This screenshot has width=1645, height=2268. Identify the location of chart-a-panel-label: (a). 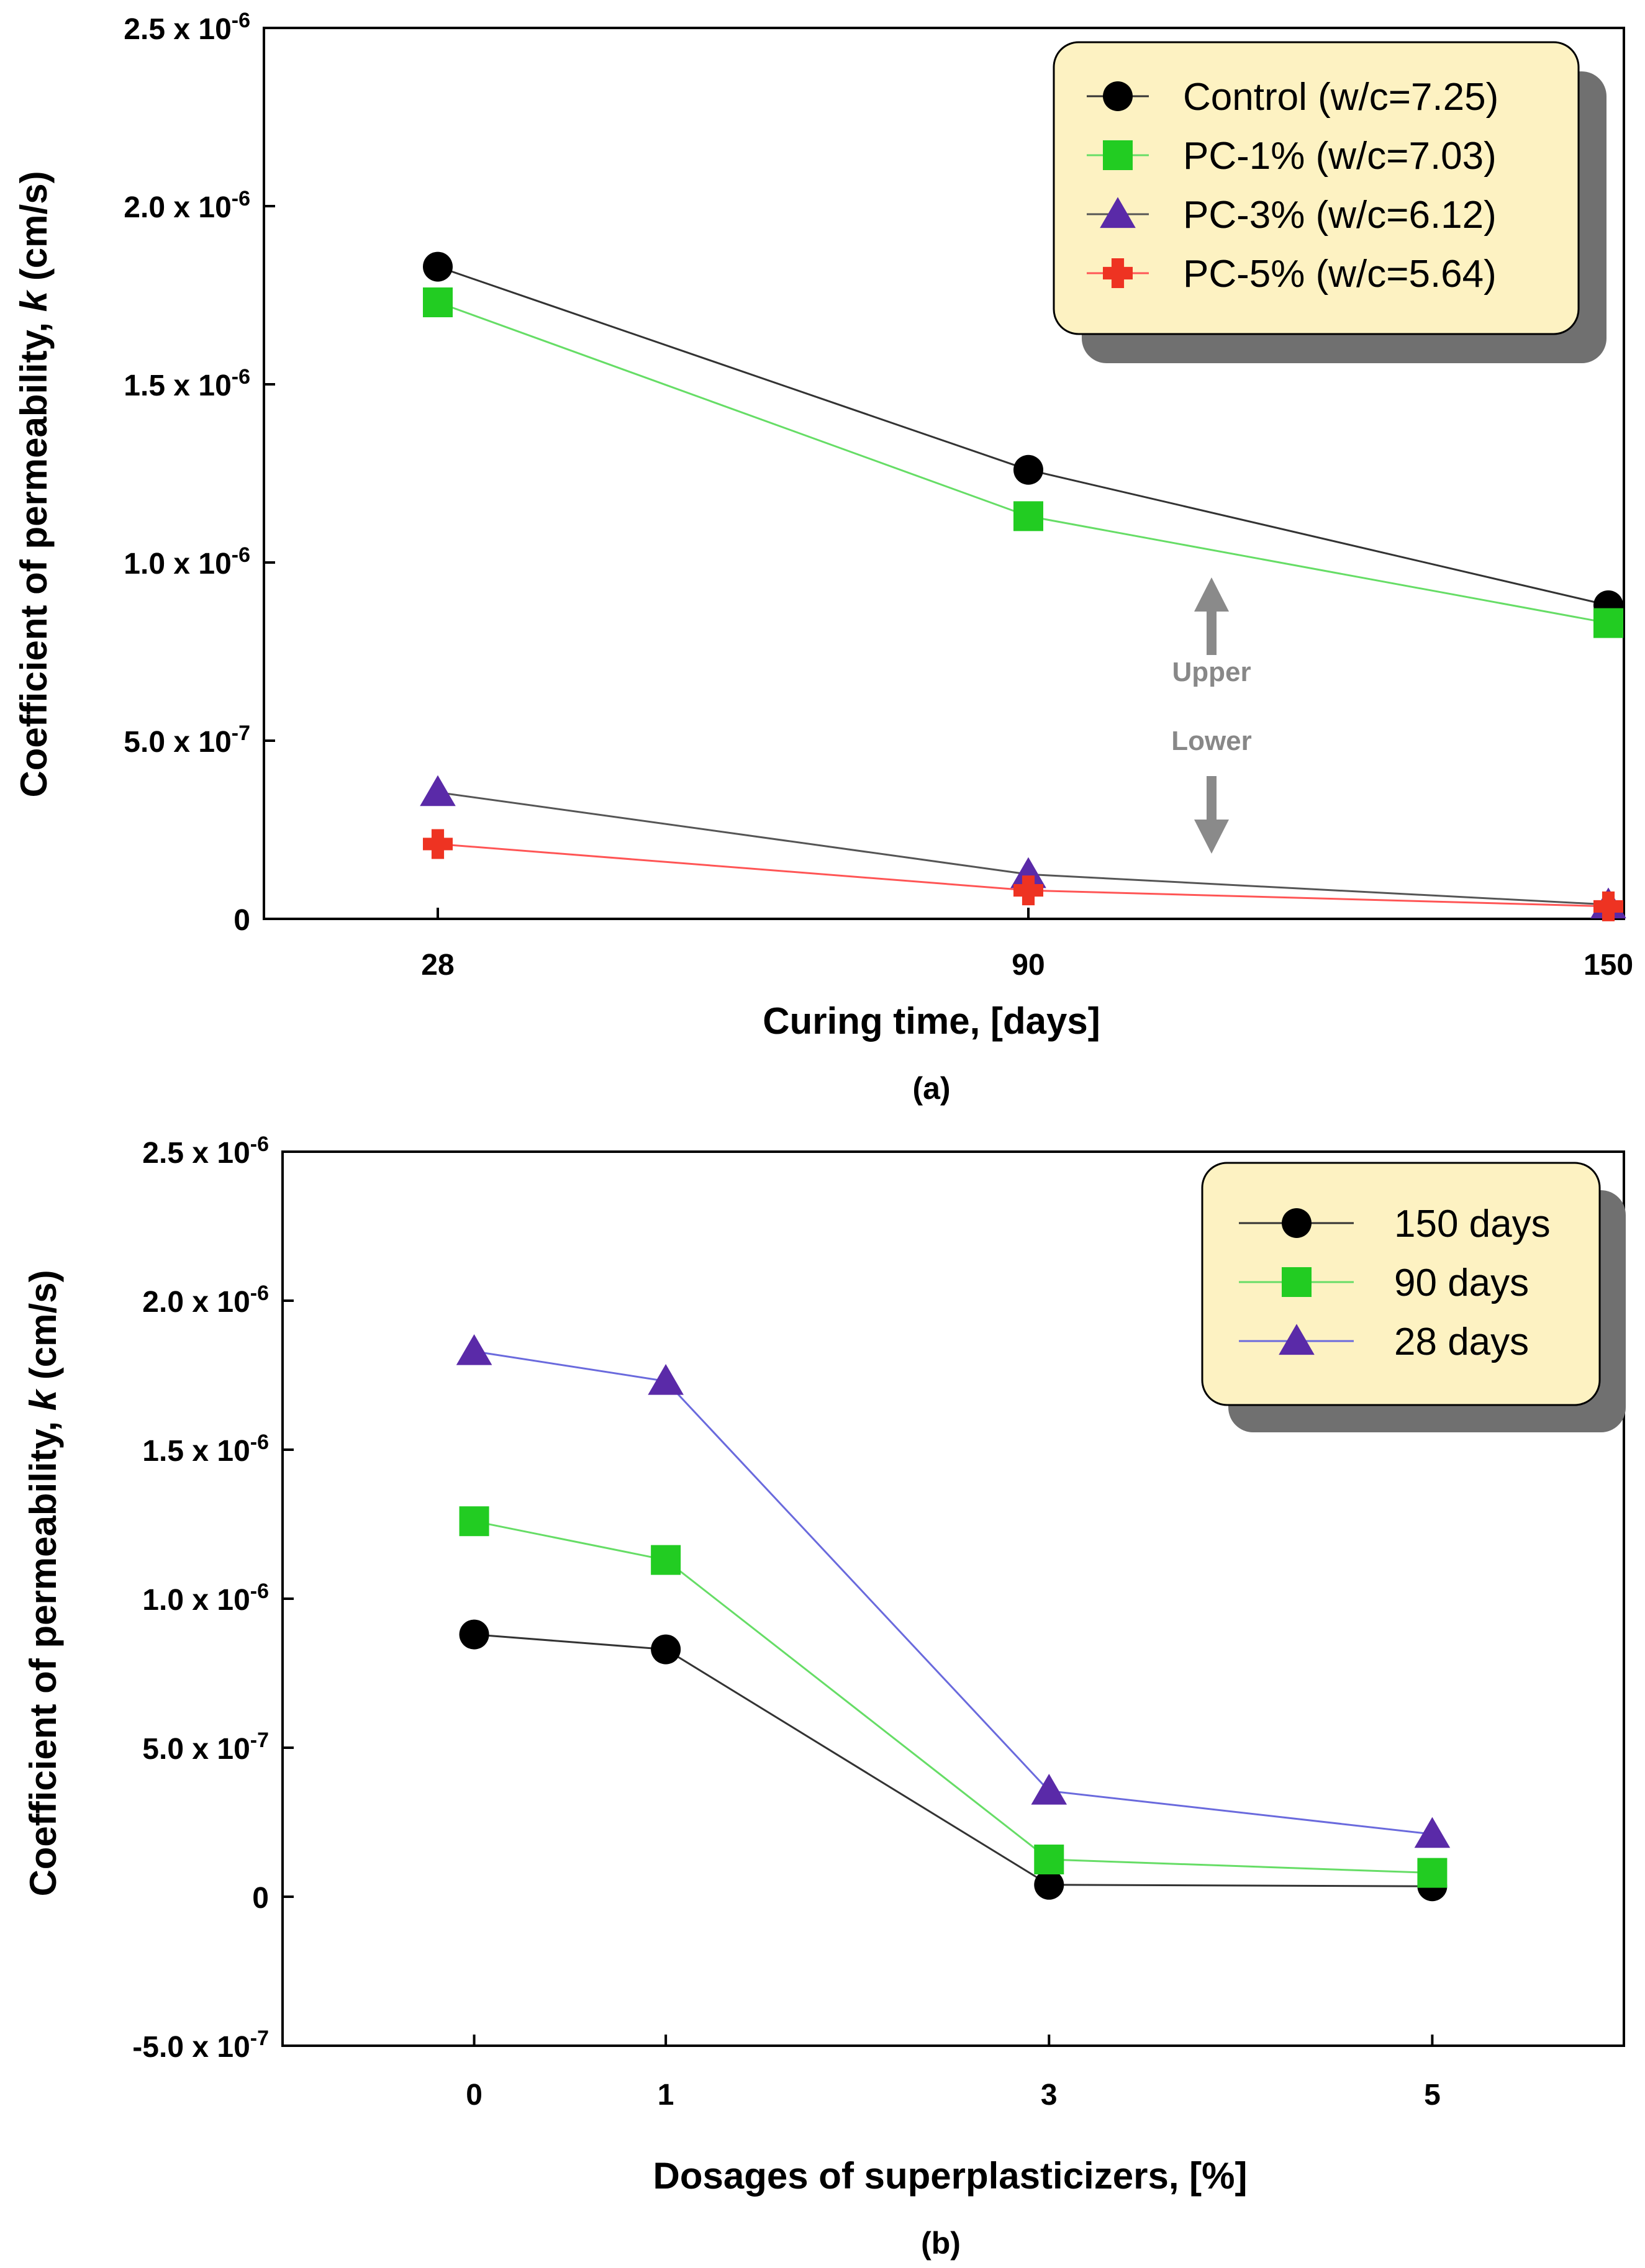
(931, 1088).